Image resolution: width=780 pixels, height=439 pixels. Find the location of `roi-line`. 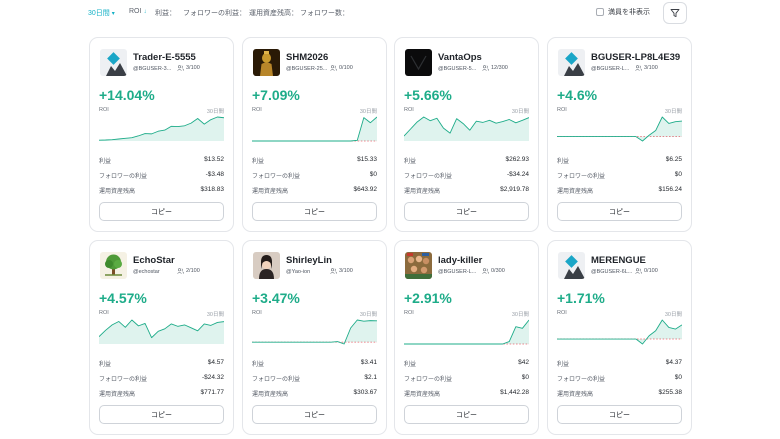

roi-line is located at coordinates (315, 332).